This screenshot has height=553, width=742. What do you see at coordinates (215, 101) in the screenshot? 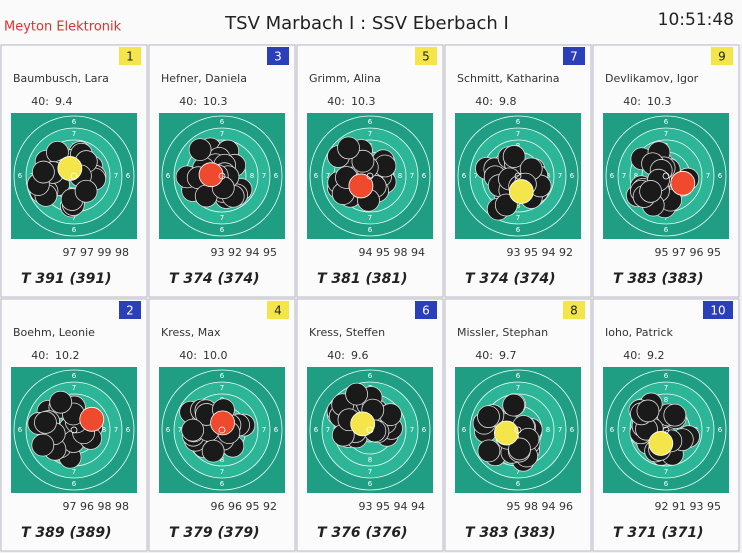
I see `last-shot: 10.3` at bounding box center [215, 101].